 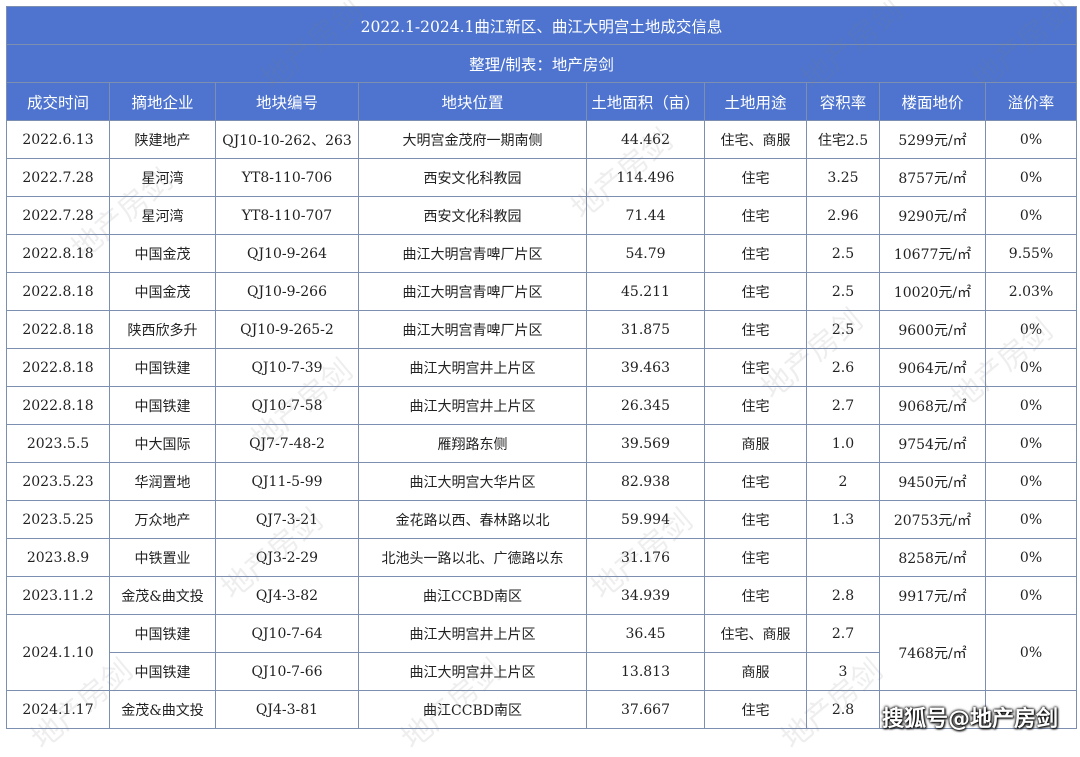 I want to click on table-cell: 2, so click(x=843, y=481).